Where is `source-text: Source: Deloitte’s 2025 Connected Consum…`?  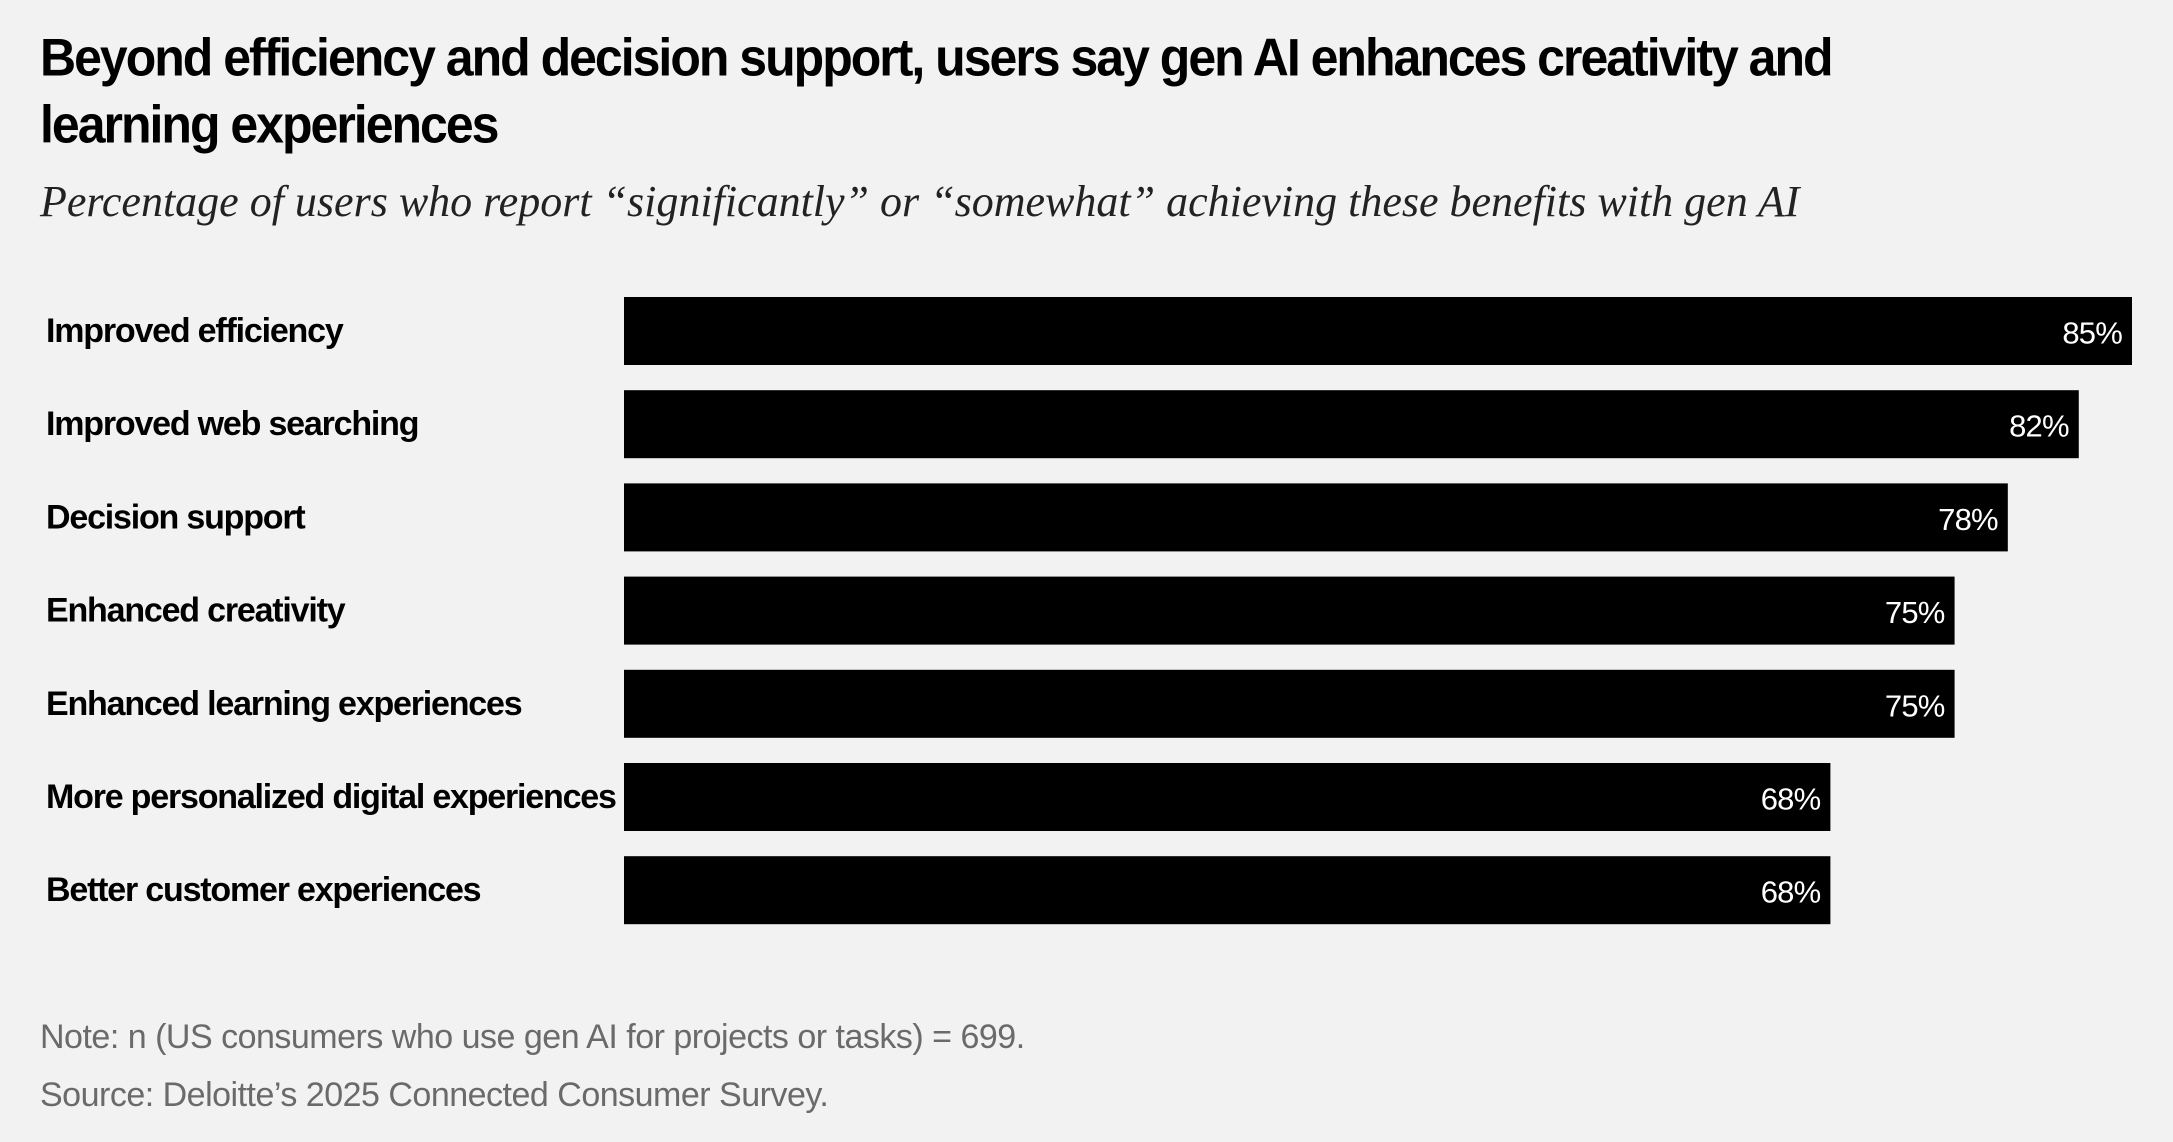 source-text: Source: Deloitte’s 2025 Connected Consum… is located at coordinates (434, 1095).